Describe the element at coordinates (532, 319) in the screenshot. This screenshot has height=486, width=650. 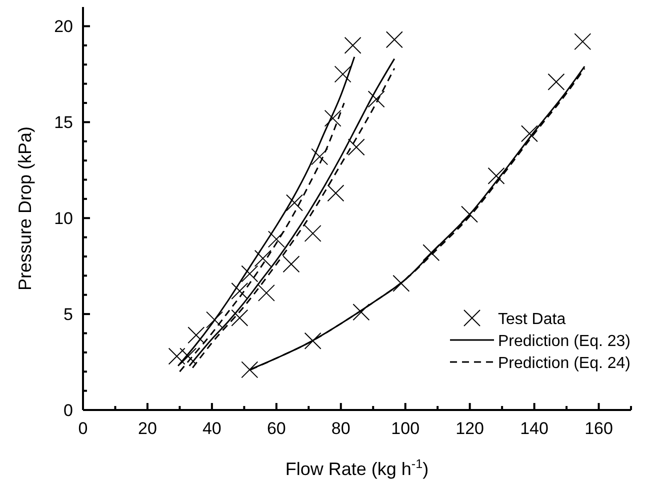
I see `legend-label: Test Data` at that location.